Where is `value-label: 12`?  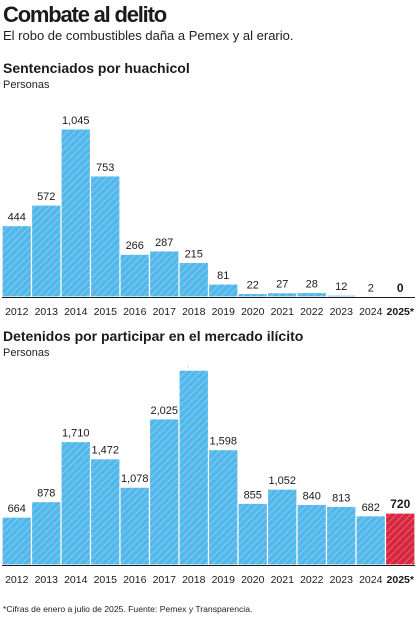 value-label: 12 is located at coordinates (341, 287).